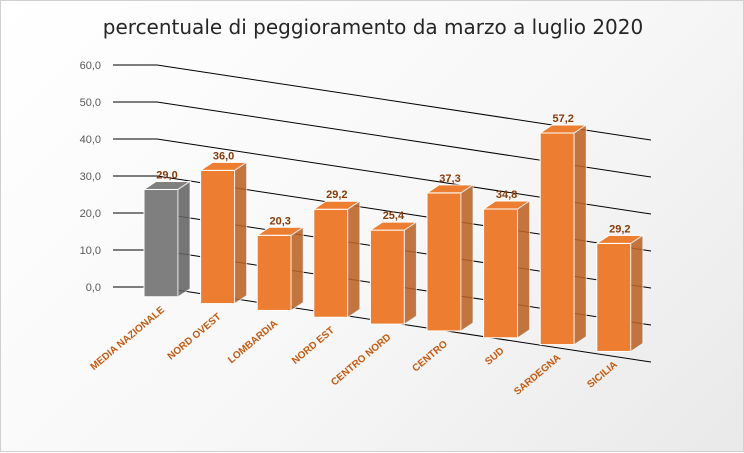 The image size is (744, 453). What do you see at coordinates (431, 357) in the screenshot?
I see `category-label: CENTRO` at bounding box center [431, 357].